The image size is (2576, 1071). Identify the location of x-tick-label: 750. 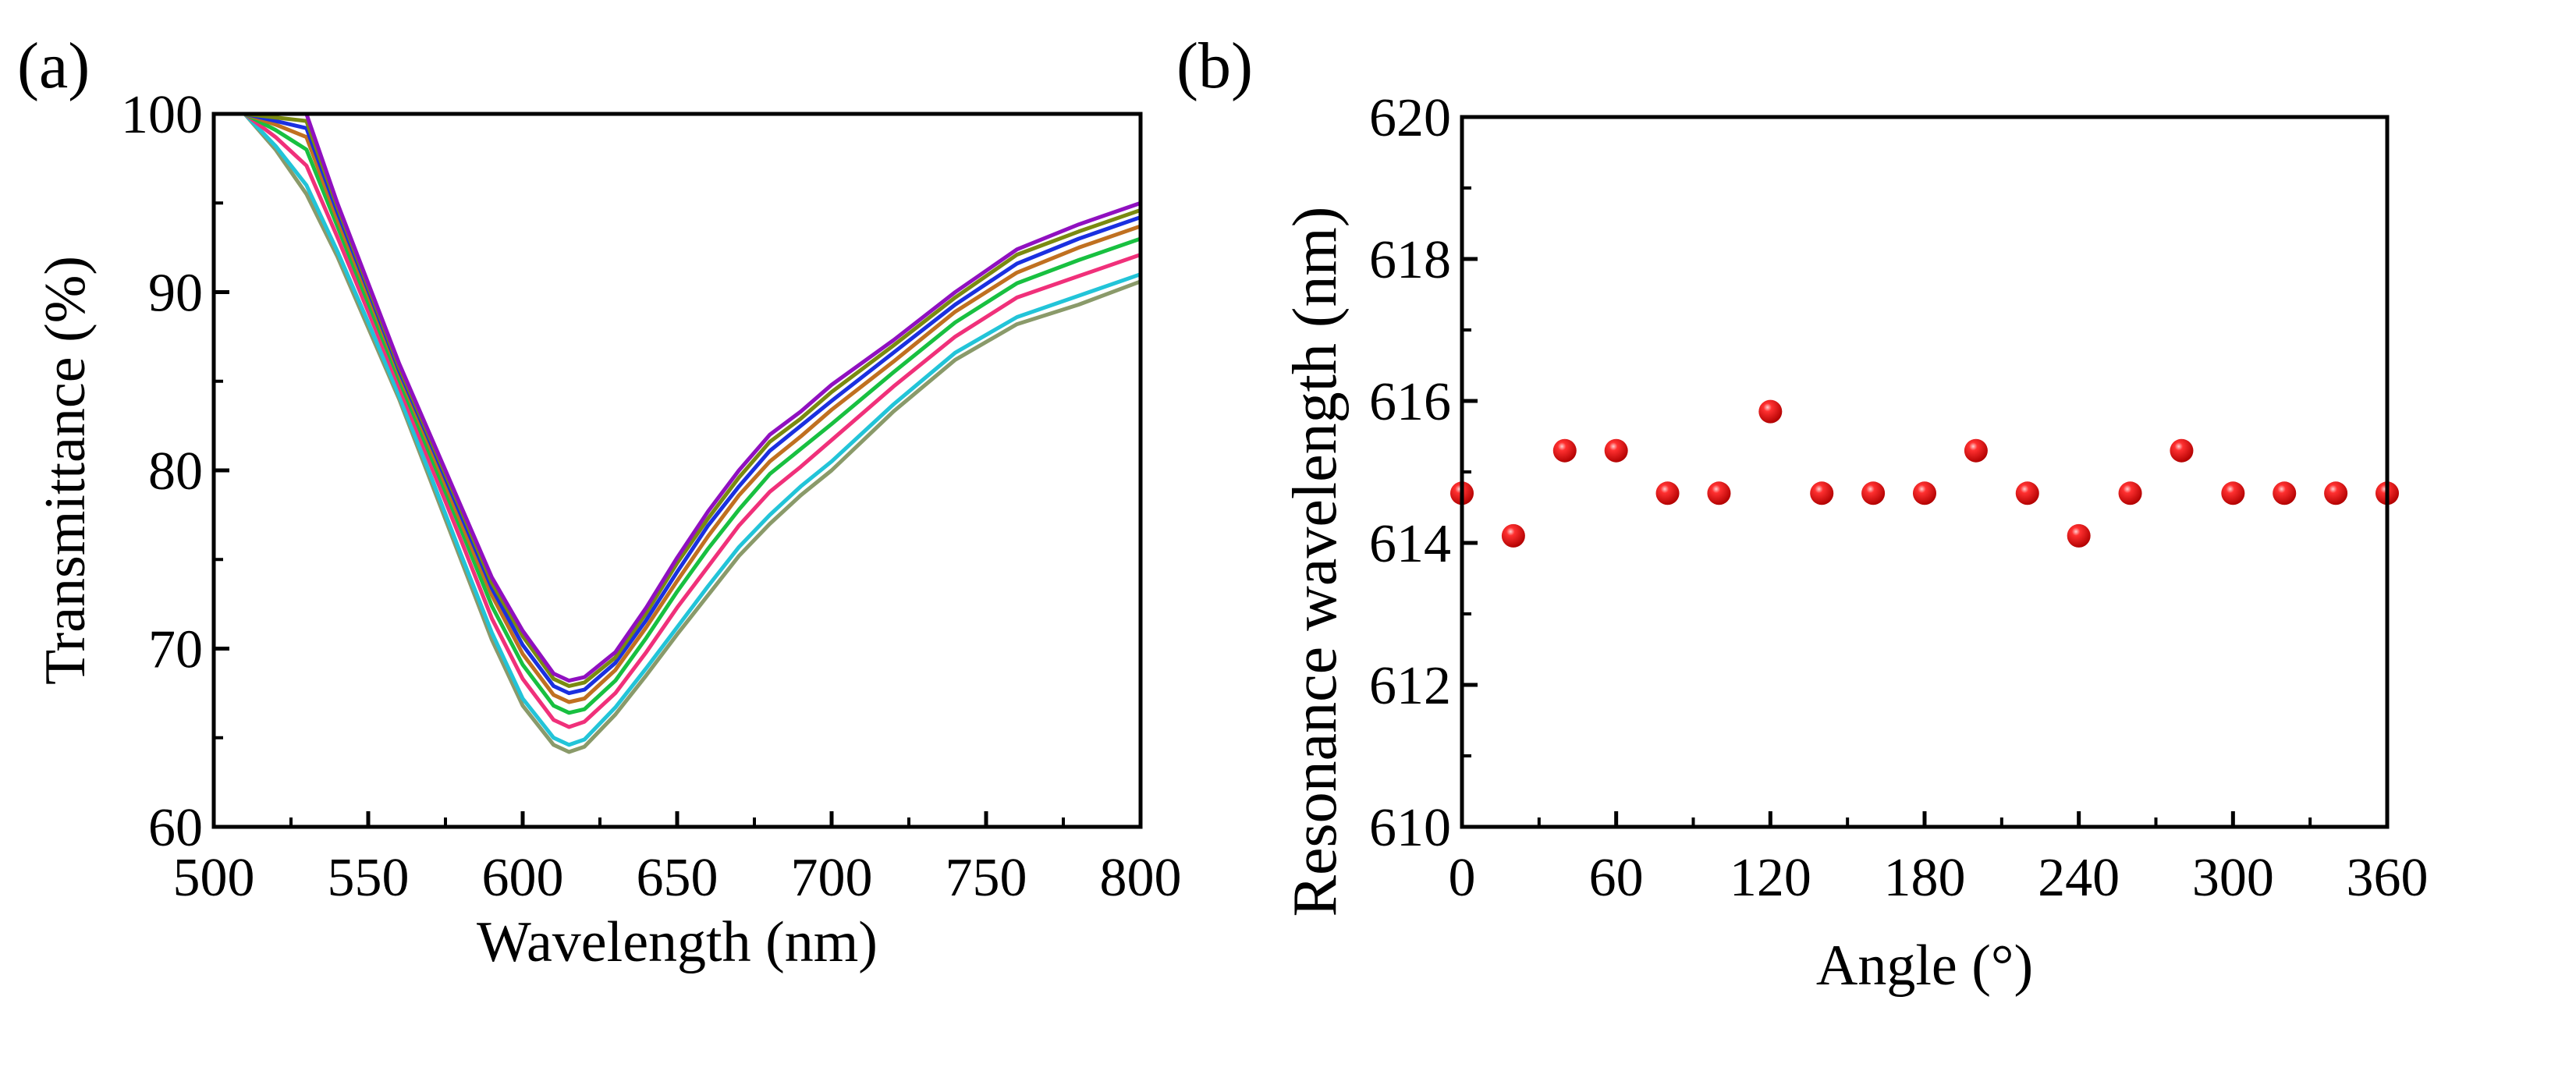
(986, 878).